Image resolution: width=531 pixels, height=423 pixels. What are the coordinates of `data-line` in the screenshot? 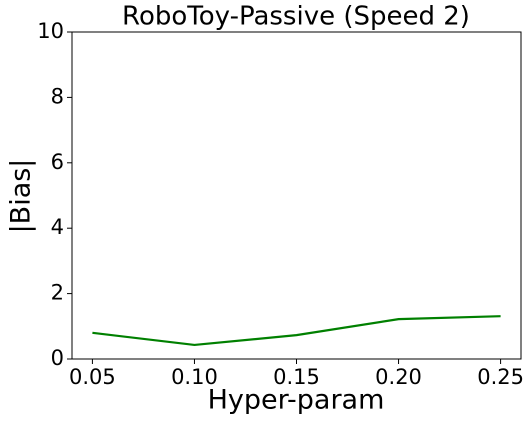 It's located at (296, 331).